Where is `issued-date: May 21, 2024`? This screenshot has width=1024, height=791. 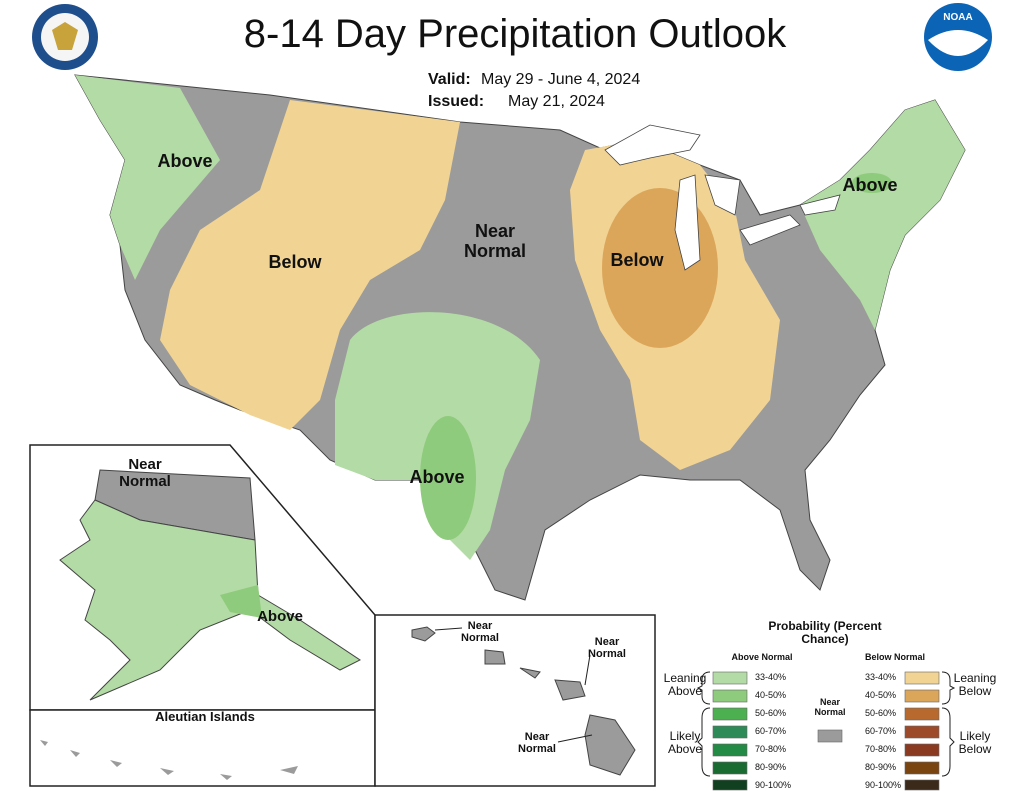 issued-date: May 21, 2024 is located at coordinates (556, 101).